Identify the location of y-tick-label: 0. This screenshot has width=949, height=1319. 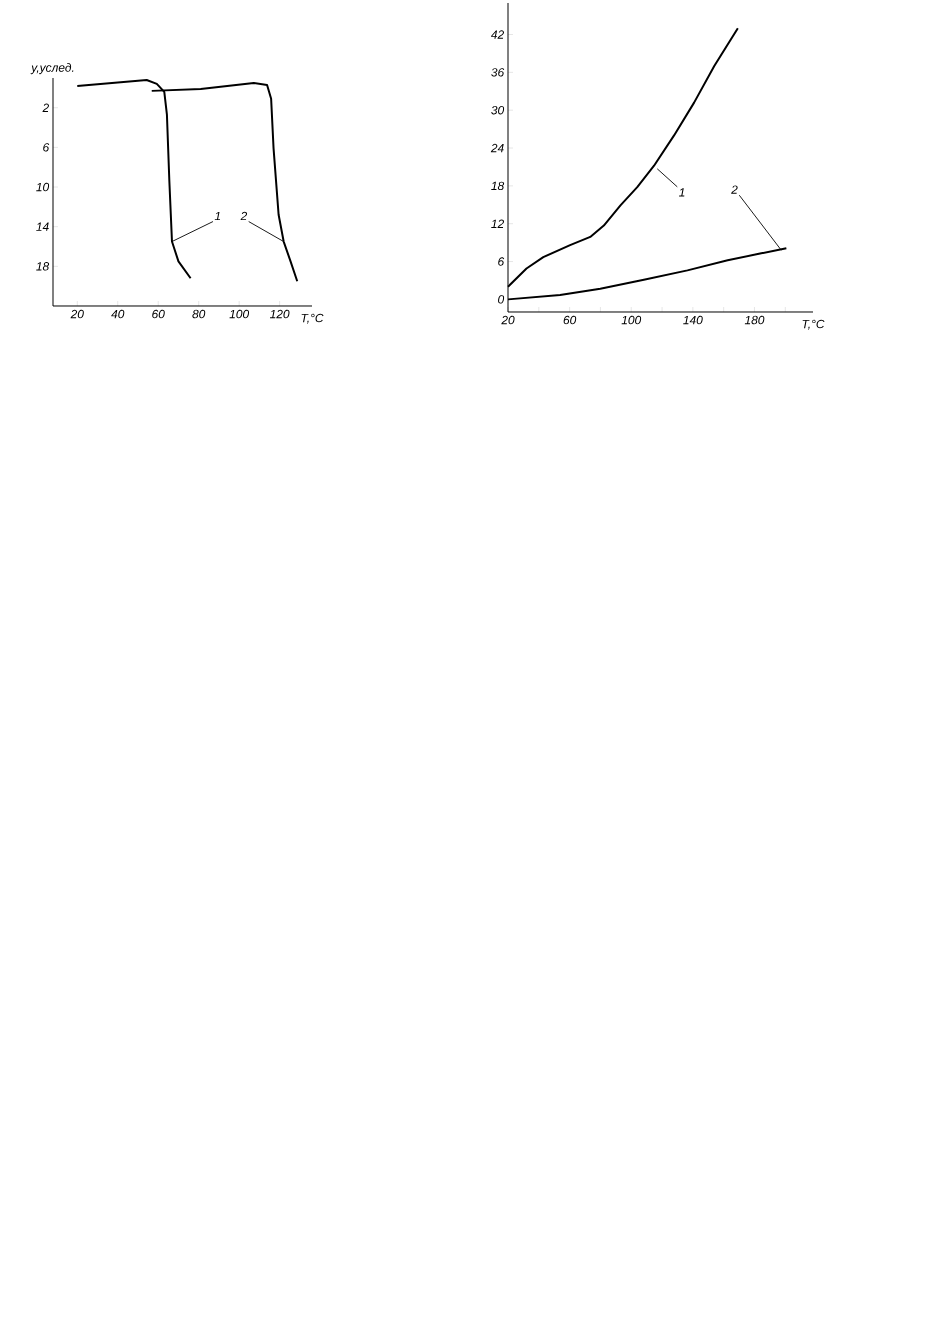
(501, 299).